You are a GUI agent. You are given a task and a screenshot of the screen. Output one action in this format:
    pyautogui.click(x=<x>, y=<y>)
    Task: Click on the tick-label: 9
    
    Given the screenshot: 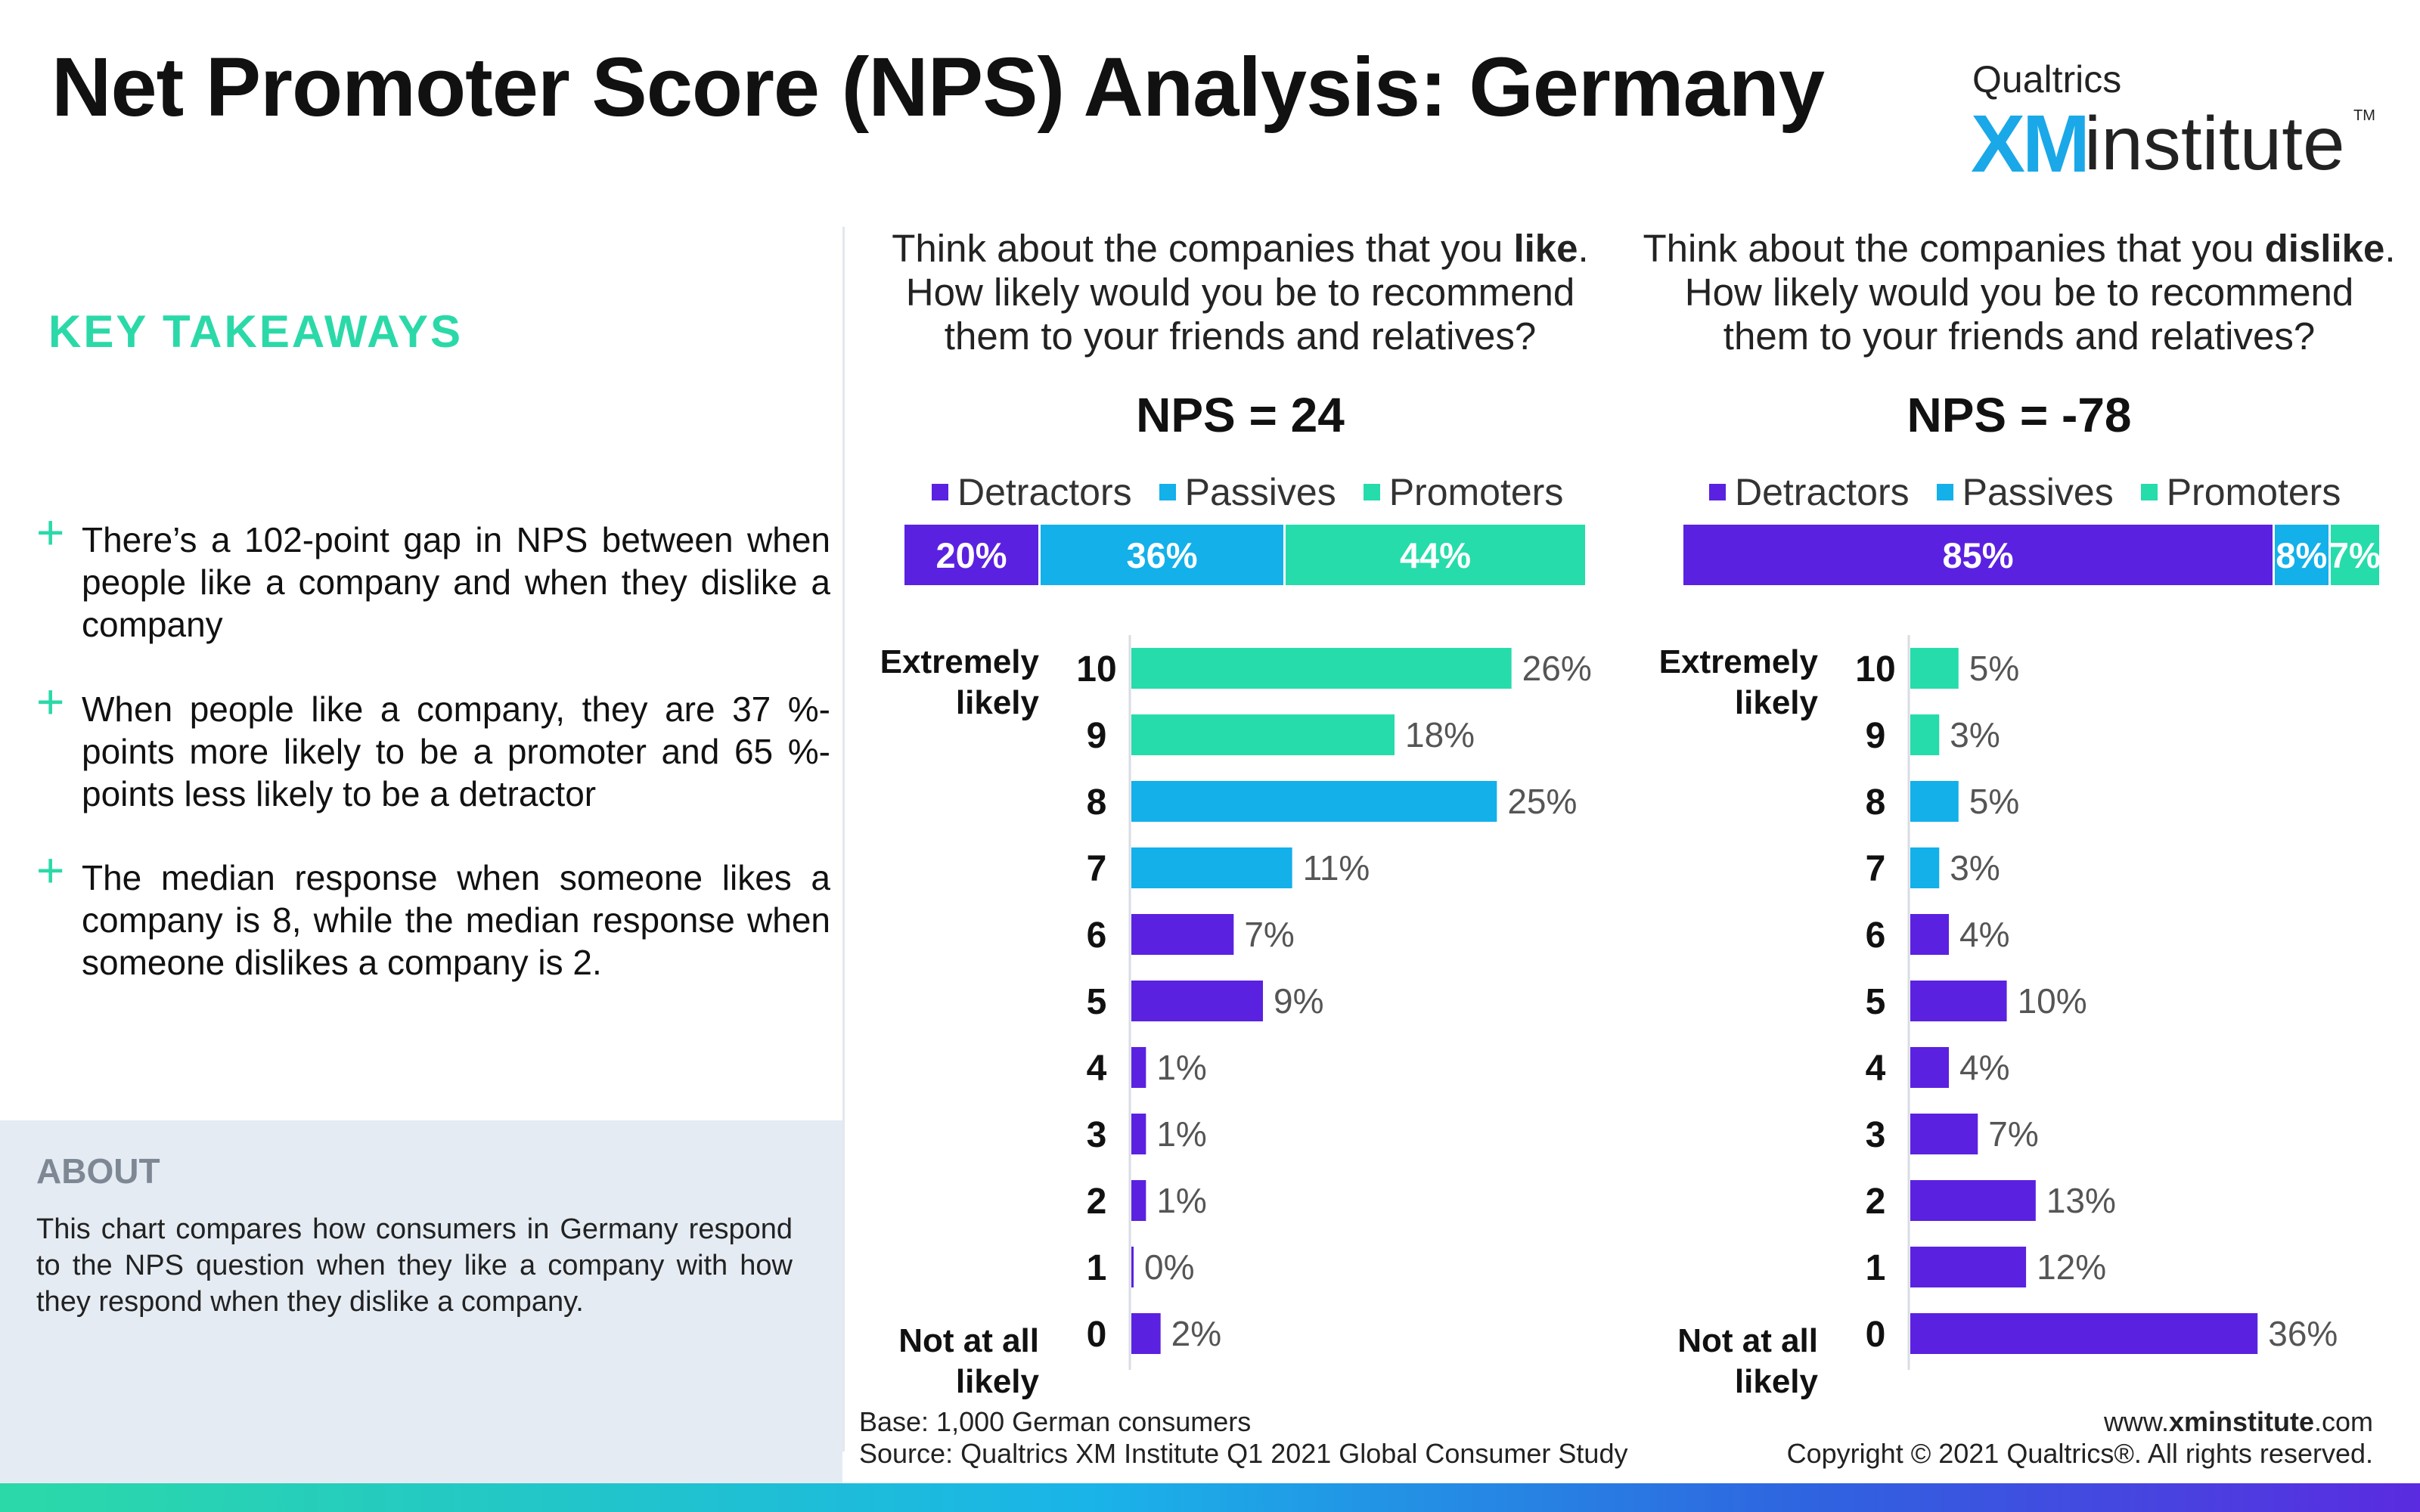 What is the action you would take?
    pyautogui.click(x=1876, y=736)
    